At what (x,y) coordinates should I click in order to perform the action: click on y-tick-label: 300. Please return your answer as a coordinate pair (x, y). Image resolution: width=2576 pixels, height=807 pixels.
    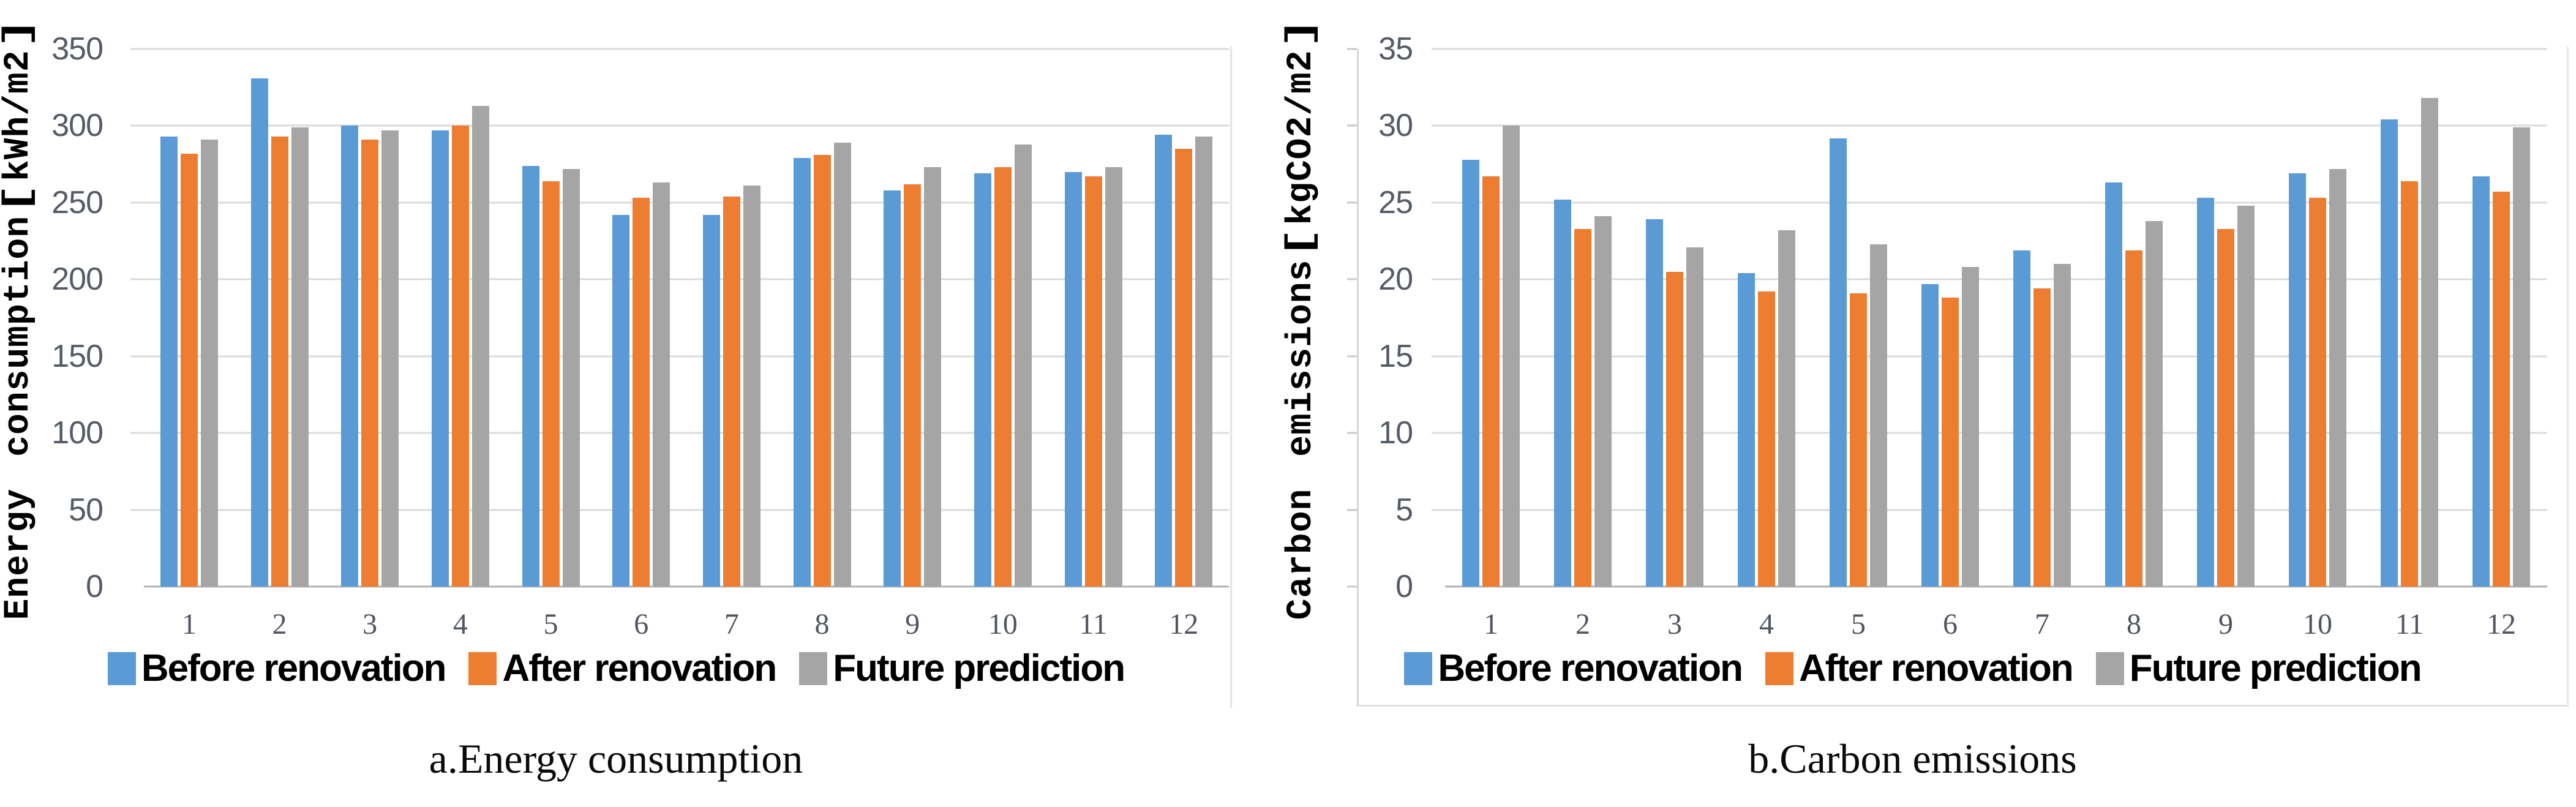
    Looking at the image, I should click on (77, 126).